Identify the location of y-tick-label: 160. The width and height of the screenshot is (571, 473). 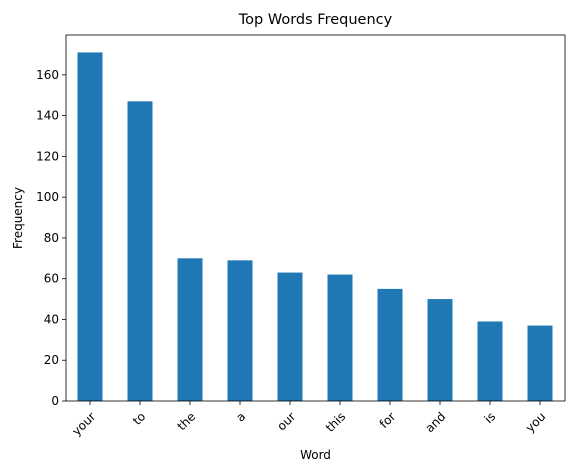
(47, 75).